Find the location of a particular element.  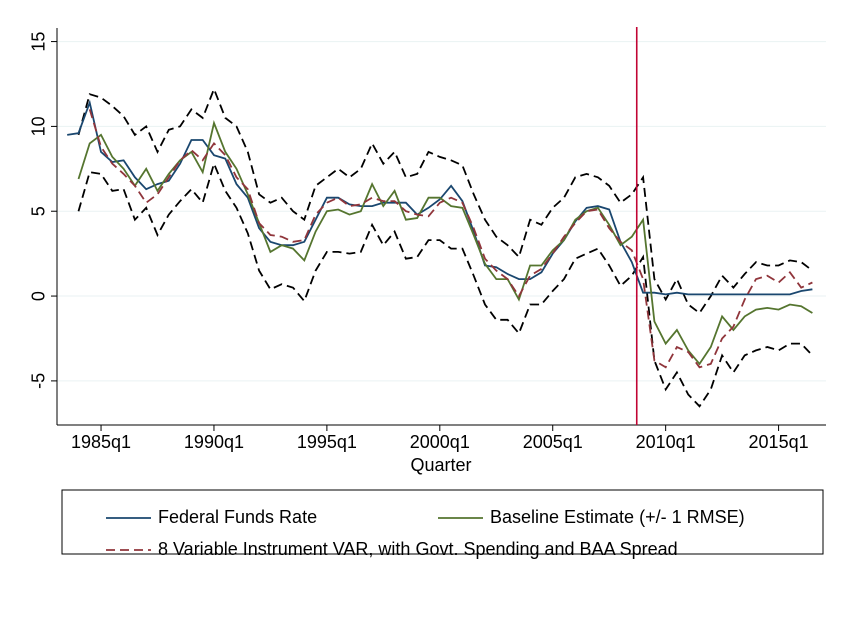

x-tick-label: 2010q1 is located at coordinates (666, 442).